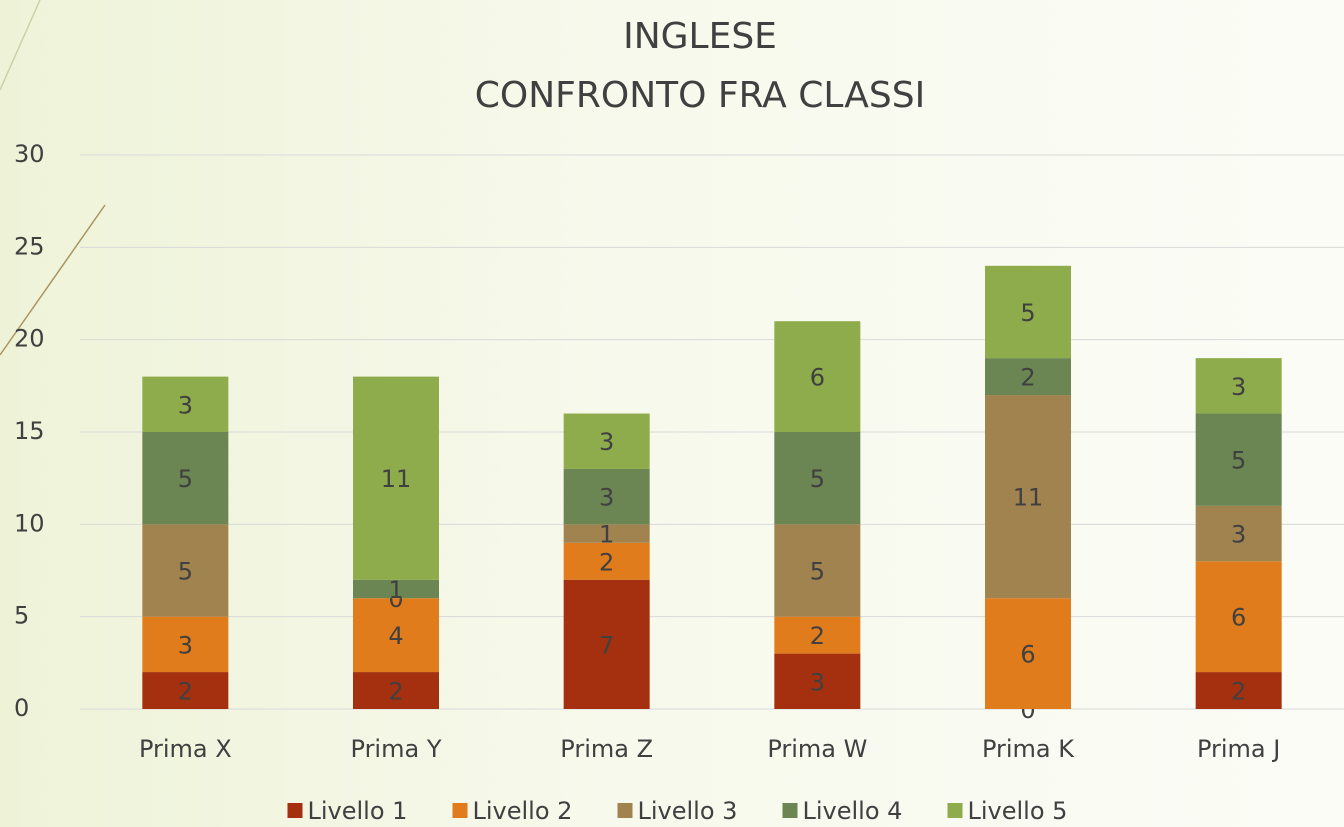 The height and width of the screenshot is (827, 1344). What do you see at coordinates (29, 523) in the screenshot?
I see `y-tick-label: 10` at bounding box center [29, 523].